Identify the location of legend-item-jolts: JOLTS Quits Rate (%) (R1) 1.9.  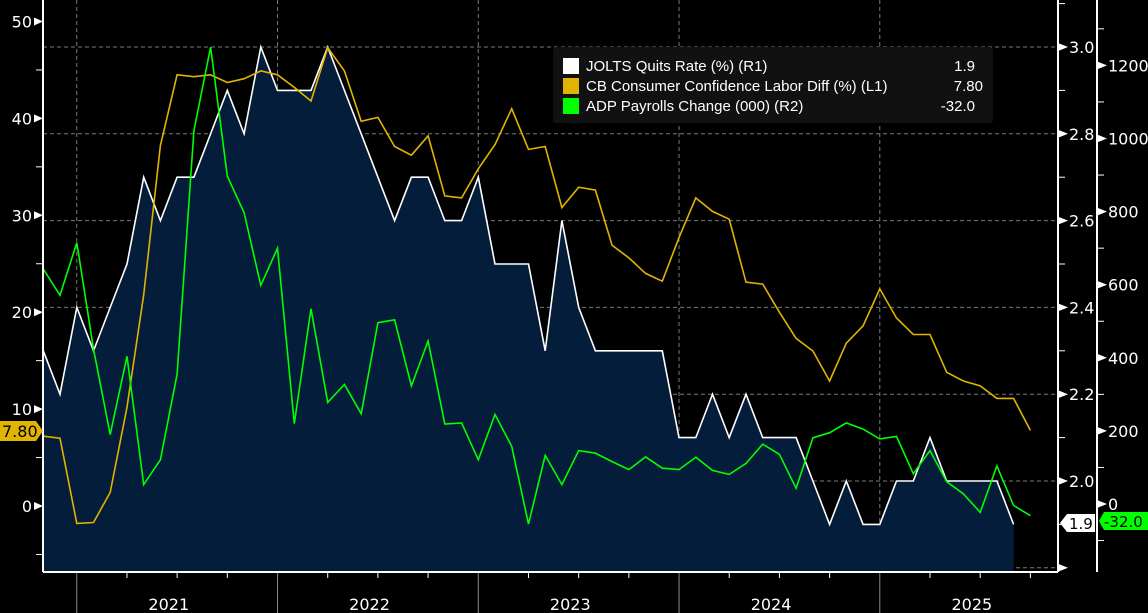
(773, 66).